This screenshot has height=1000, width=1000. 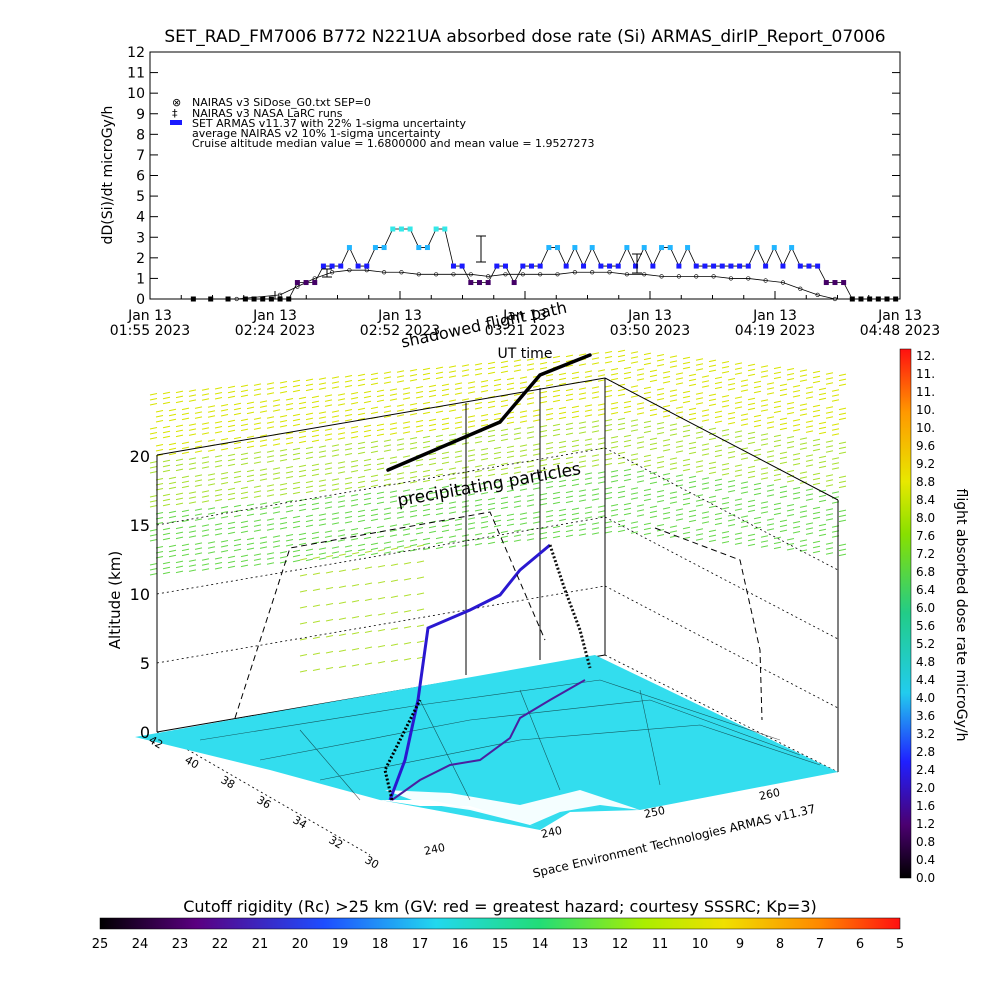 I want to click on lon-tick-label: 260, so click(x=769, y=794).